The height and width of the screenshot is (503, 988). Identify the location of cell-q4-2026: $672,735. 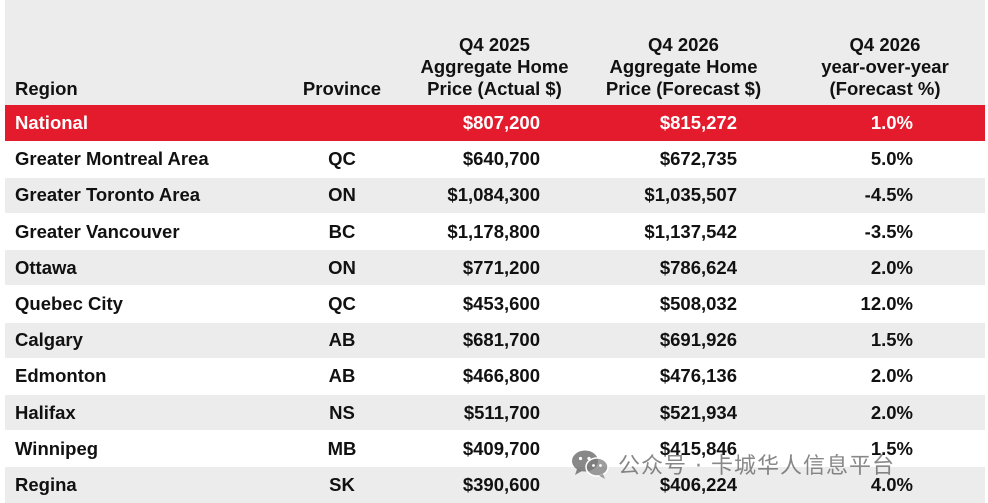
(683, 159).